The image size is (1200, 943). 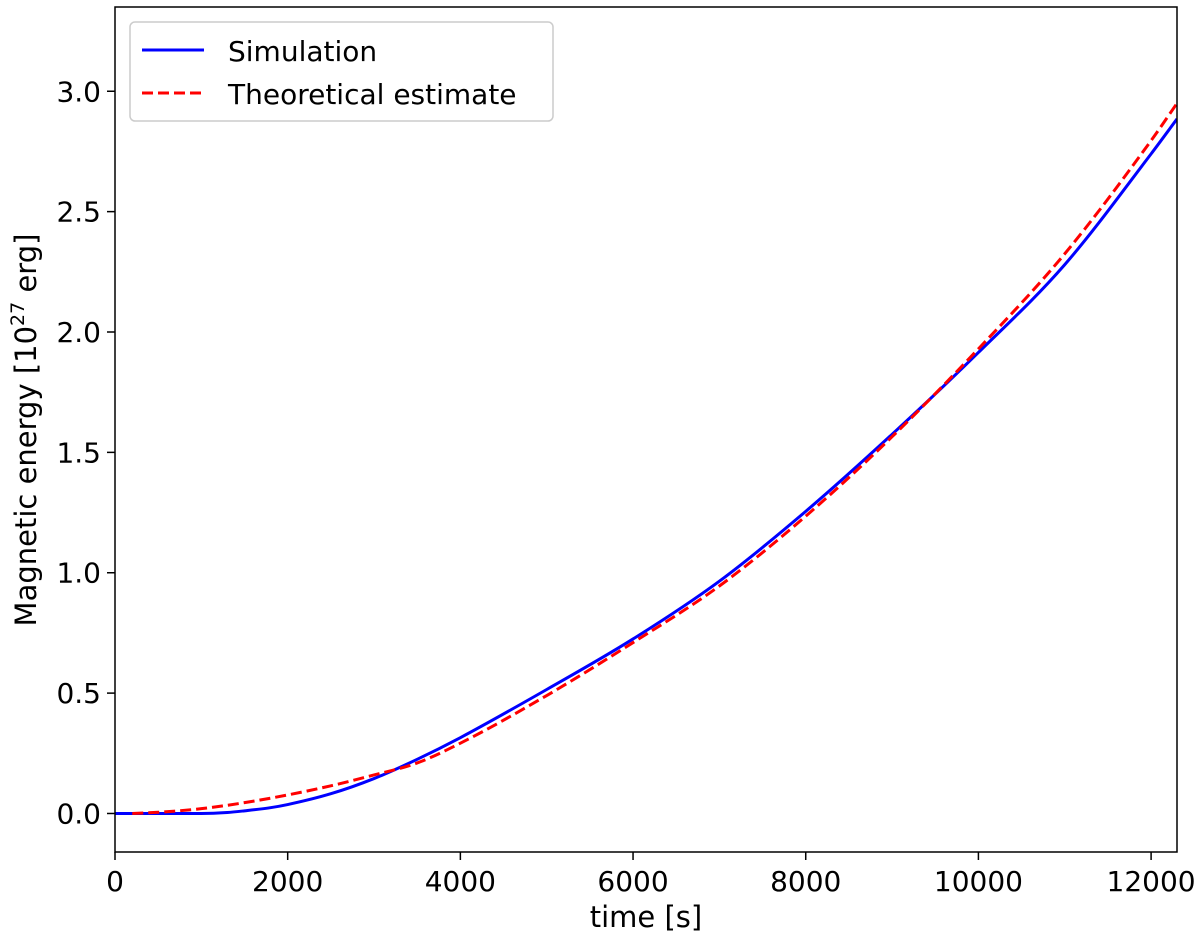 I want to click on legend-label-simulation: Simulation, so click(x=302, y=51).